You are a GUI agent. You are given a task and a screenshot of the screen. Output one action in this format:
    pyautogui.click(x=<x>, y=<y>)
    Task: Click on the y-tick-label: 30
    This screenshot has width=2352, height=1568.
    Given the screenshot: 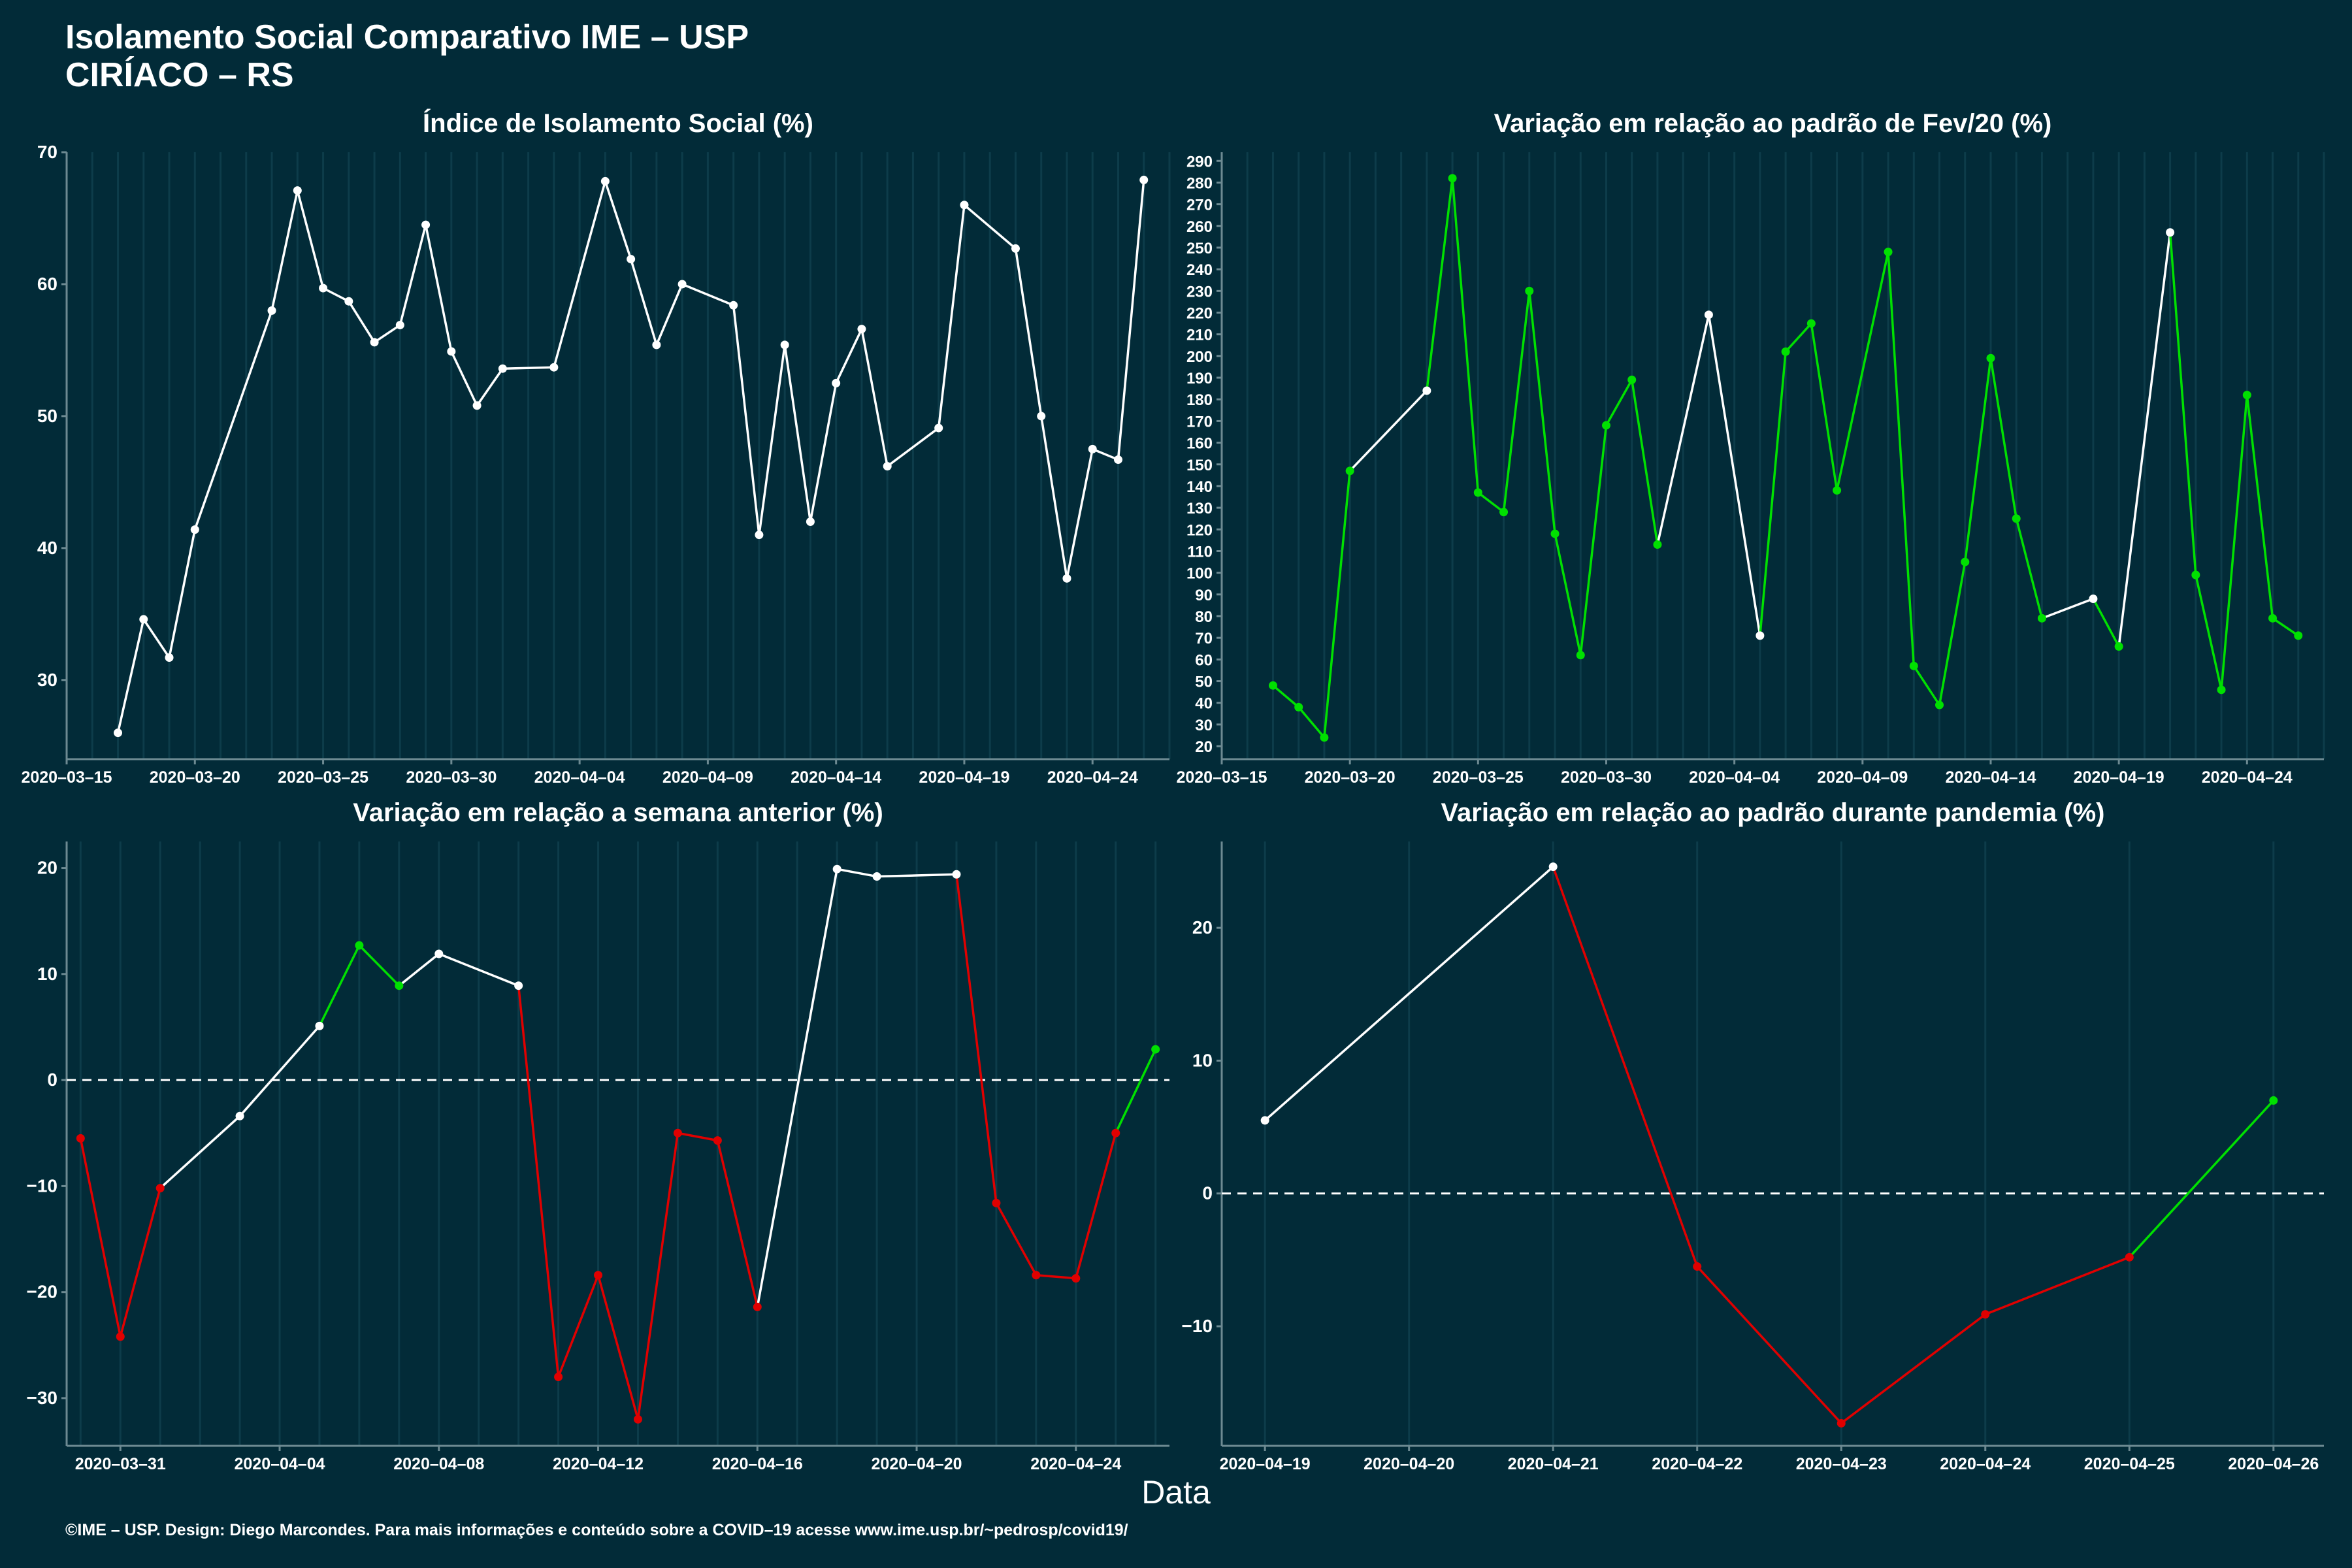 What is the action you would take?
    pyautogui.click(x=1204, y=725)
    